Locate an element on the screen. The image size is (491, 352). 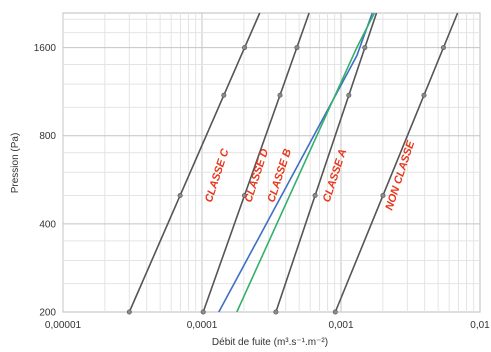
x-tick-label: 0,01 is located at coordinates (480, 325).